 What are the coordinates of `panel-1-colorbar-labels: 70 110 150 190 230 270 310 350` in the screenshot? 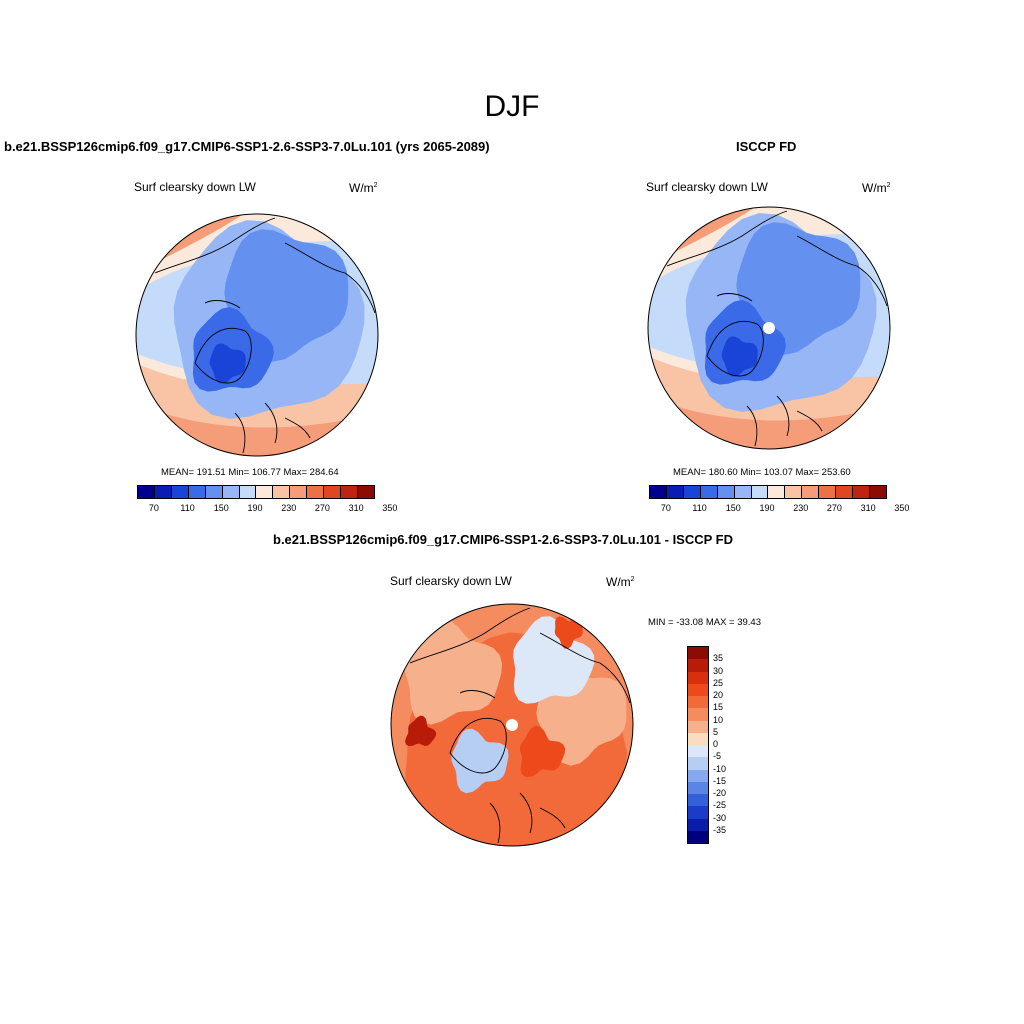 It's located at (267, 509).